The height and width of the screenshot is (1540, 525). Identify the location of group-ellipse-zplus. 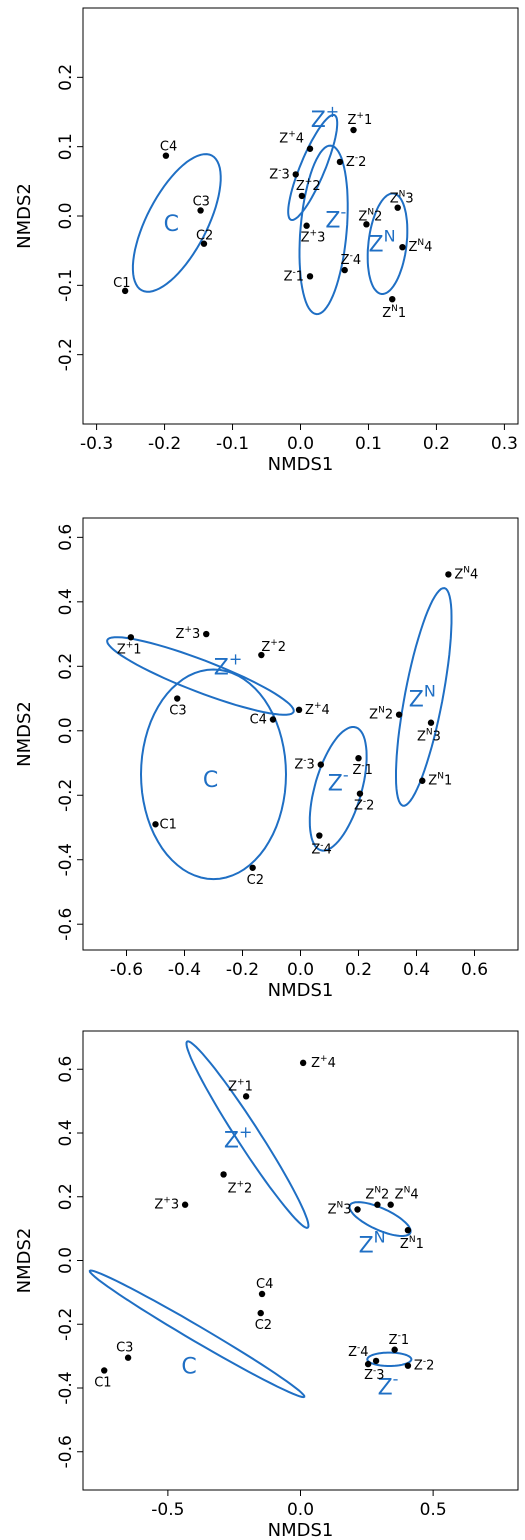
(247, 1134).